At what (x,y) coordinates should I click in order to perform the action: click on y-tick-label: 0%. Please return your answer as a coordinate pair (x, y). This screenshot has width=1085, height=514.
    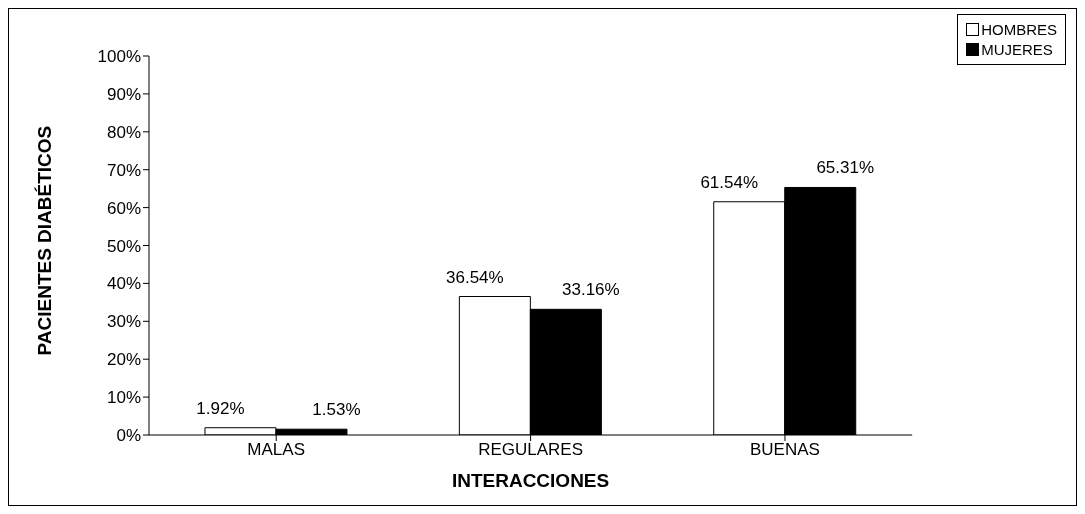
    Looking at the image, I should click on (128, 436).